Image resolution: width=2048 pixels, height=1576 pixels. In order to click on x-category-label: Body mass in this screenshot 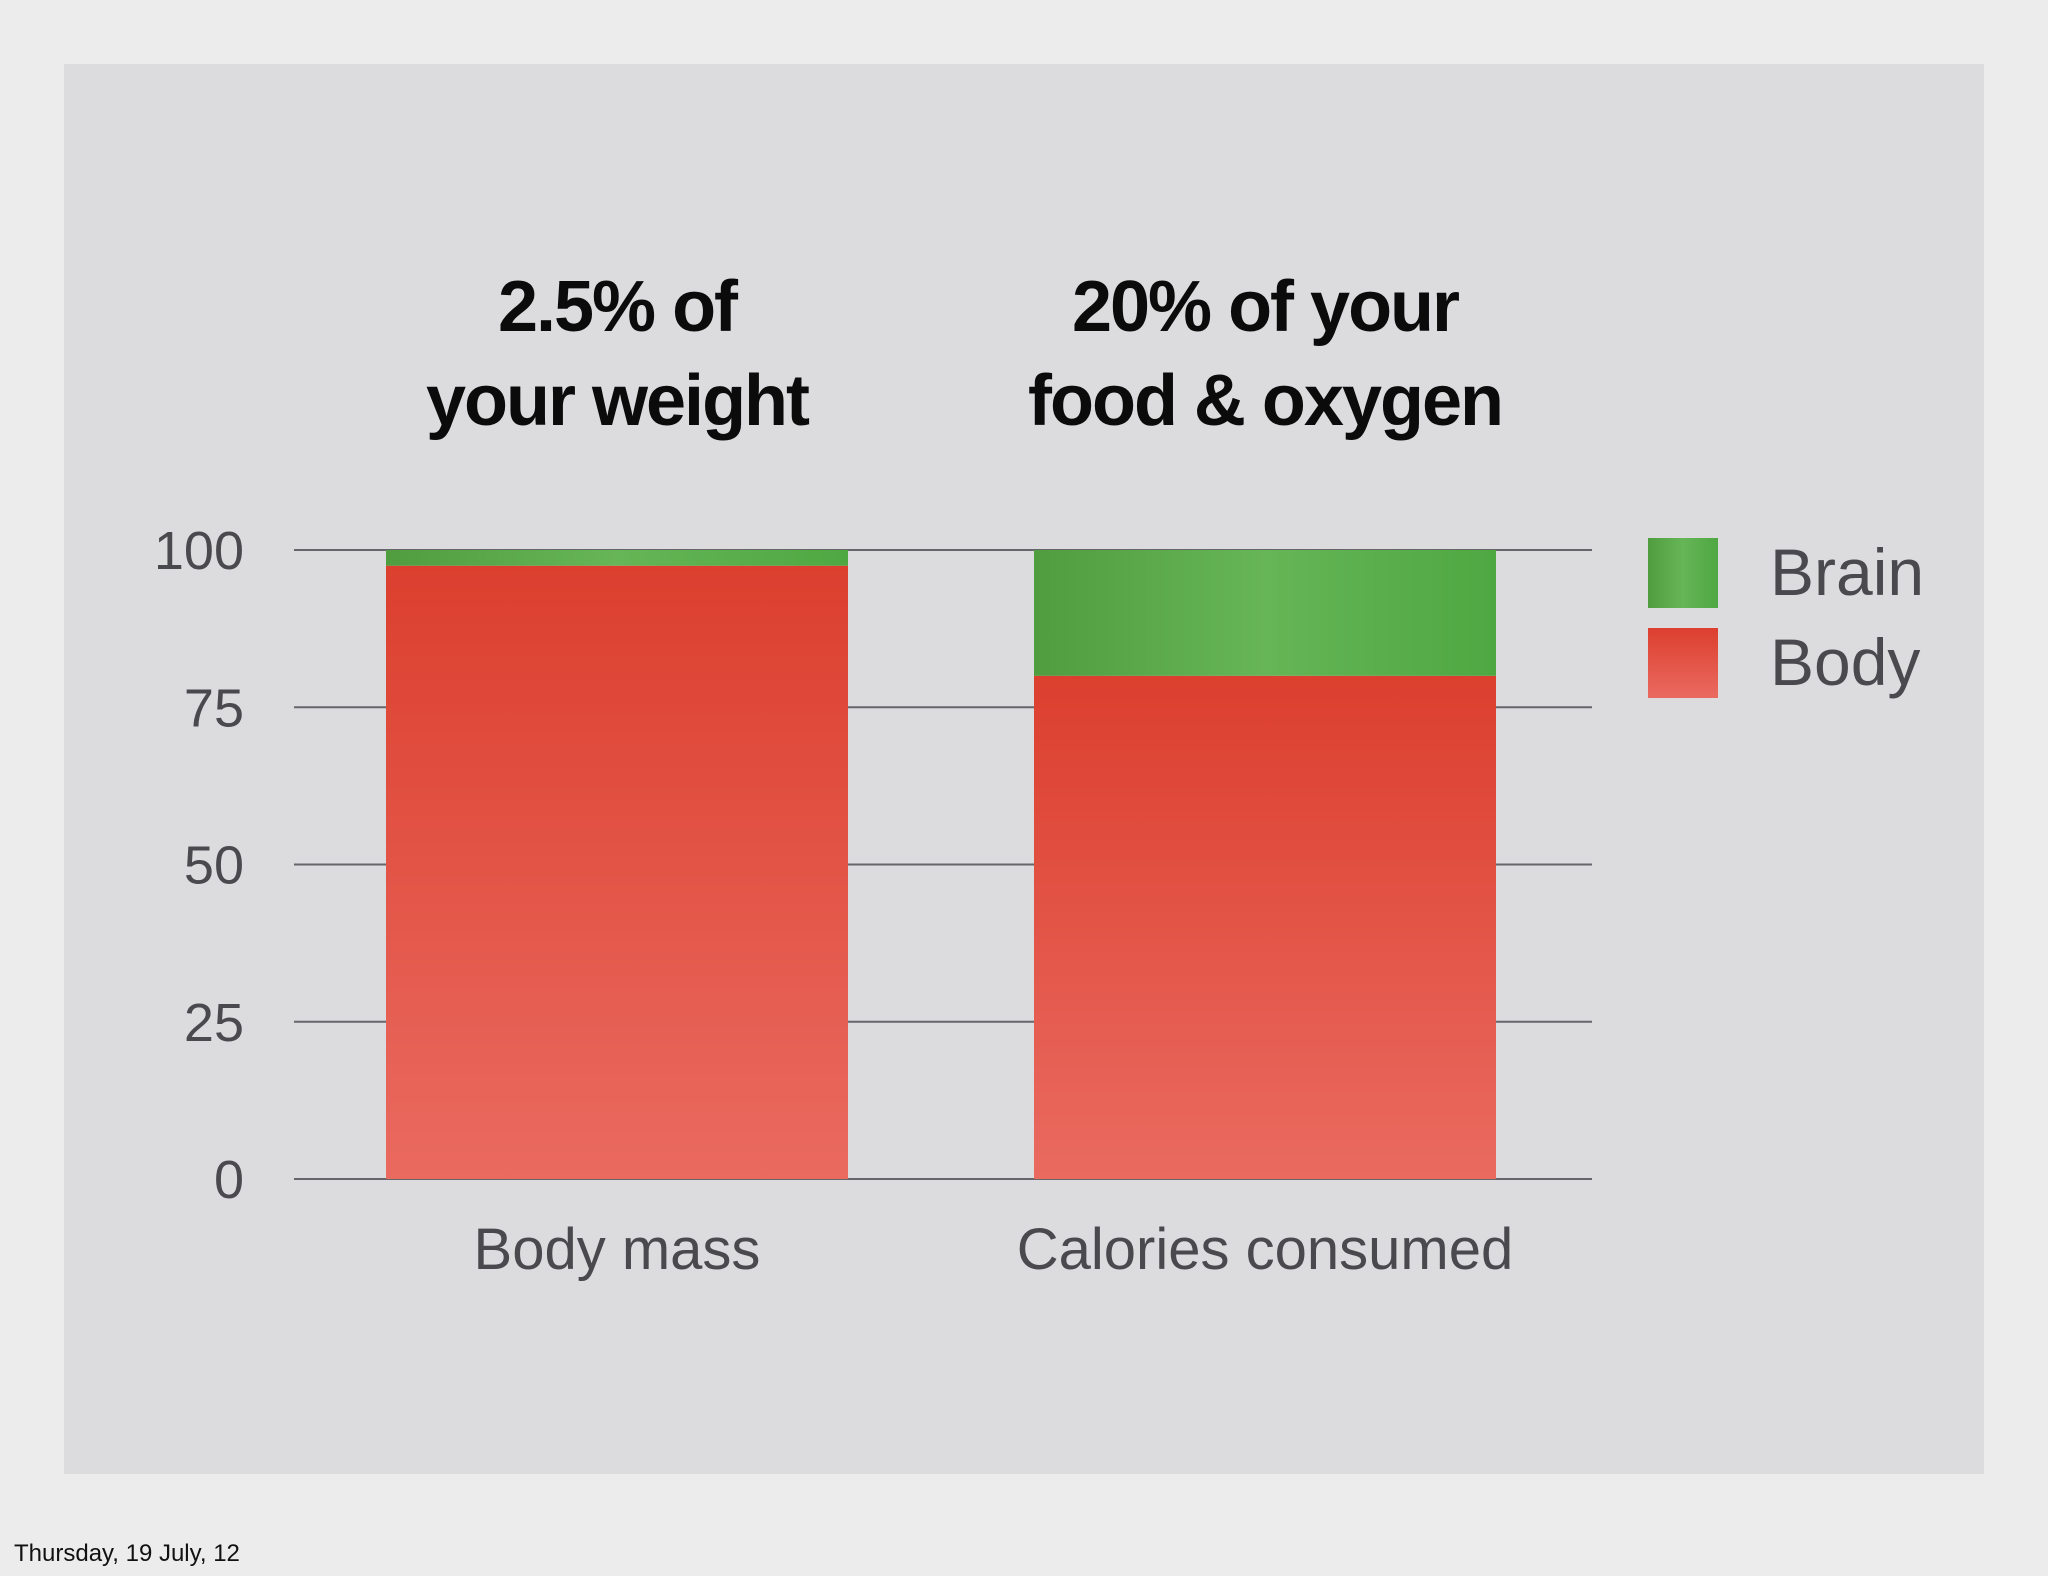, I will do `click(617, 1249)`.